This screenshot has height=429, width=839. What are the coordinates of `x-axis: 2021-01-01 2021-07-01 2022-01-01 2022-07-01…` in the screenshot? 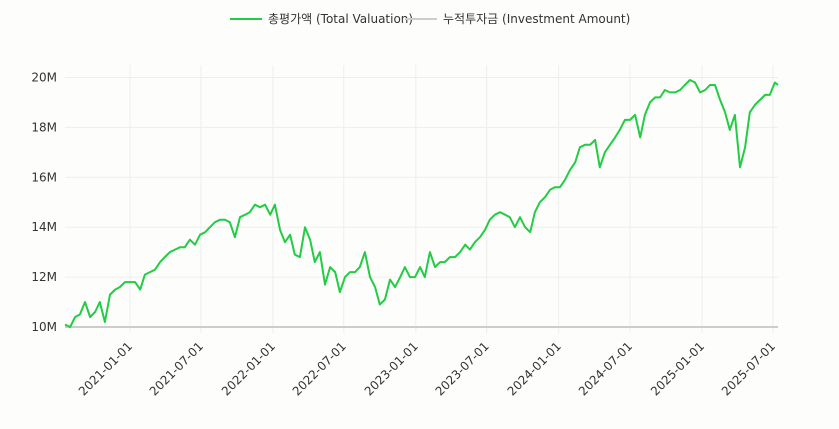 It's located at (427, 368).